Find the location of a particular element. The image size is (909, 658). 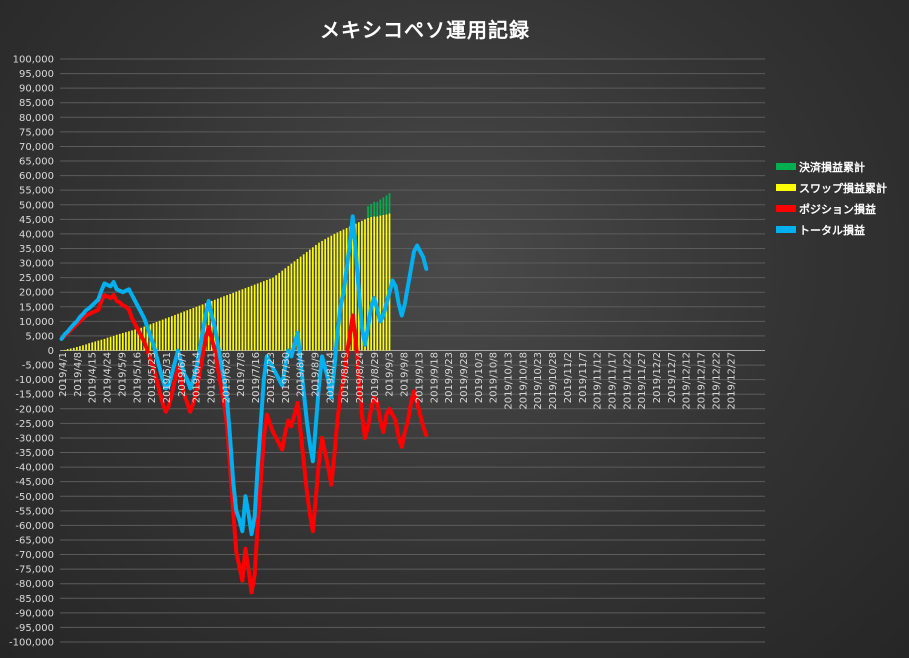

y-tick-label: 70,000 is located at coordinates (36, 147).